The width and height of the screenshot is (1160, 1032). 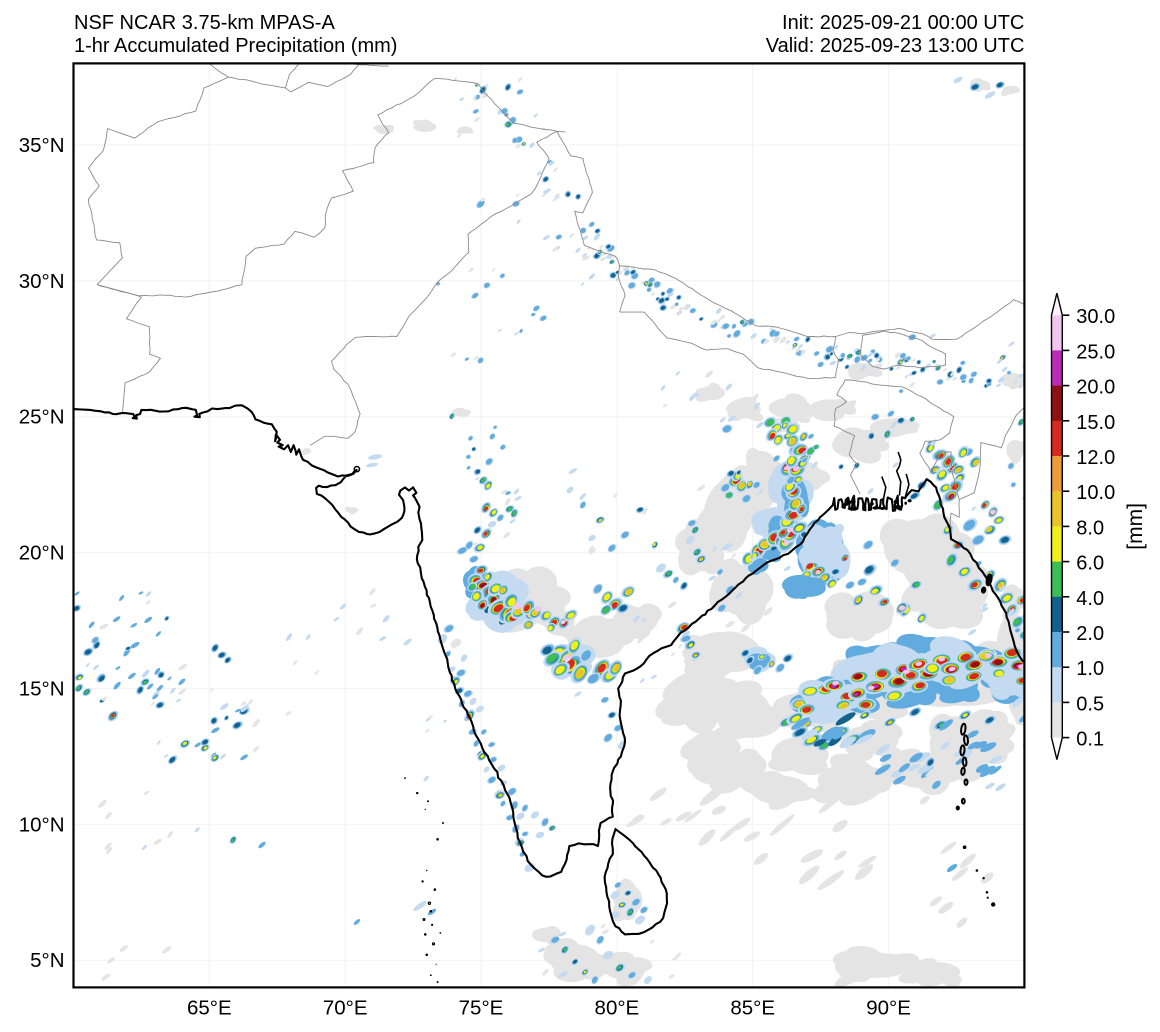 I want to click on svg-text:1-hr Accumulated Precipitation: 1-hr Accumulated Precipitation (mm), so click(x=235, y=46).